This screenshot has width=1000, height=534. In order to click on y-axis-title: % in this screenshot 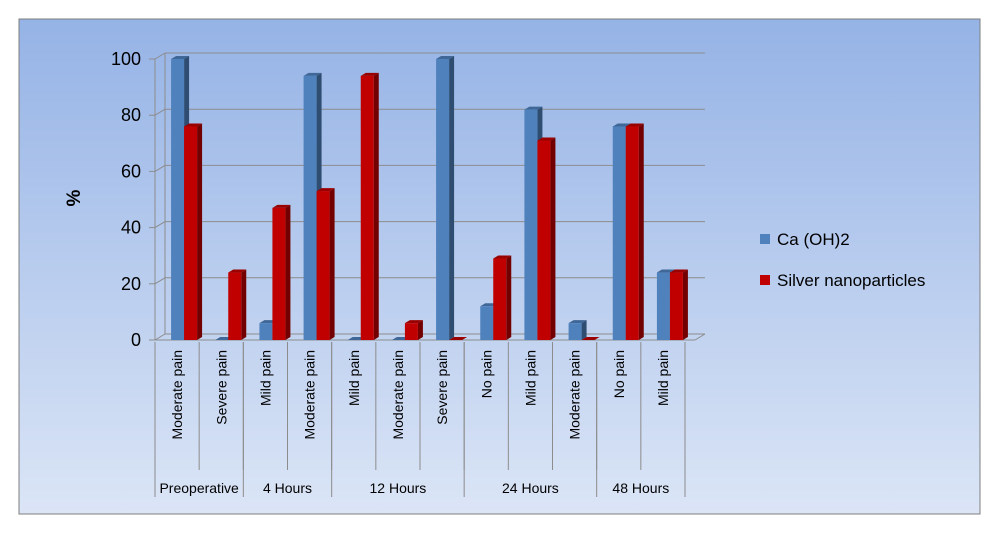, I will do `click(74, 197)`.